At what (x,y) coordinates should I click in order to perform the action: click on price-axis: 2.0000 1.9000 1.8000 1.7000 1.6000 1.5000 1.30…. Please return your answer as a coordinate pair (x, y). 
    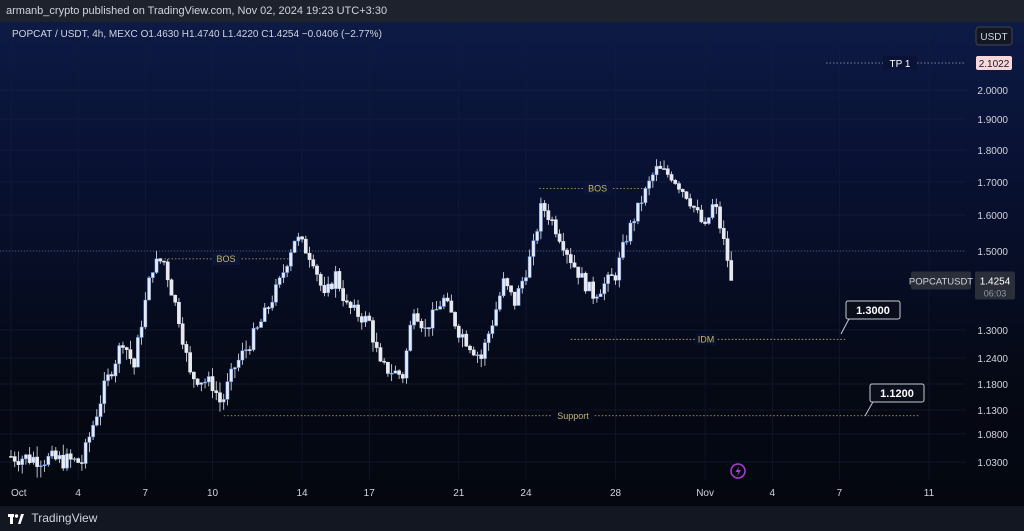
    Looking at the image, I should click on (962, 262).